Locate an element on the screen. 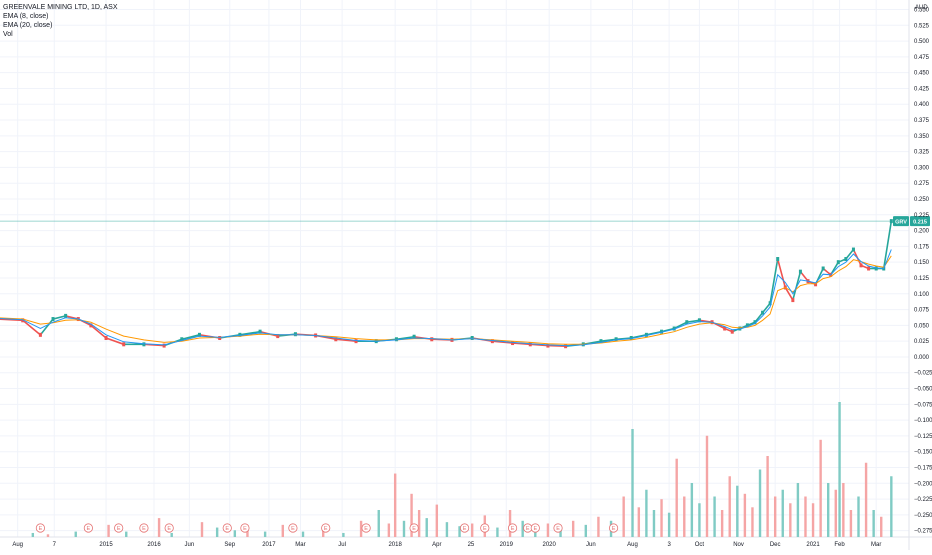  y-tick-label-19: 0.075 is located at coordinates (922, 311).